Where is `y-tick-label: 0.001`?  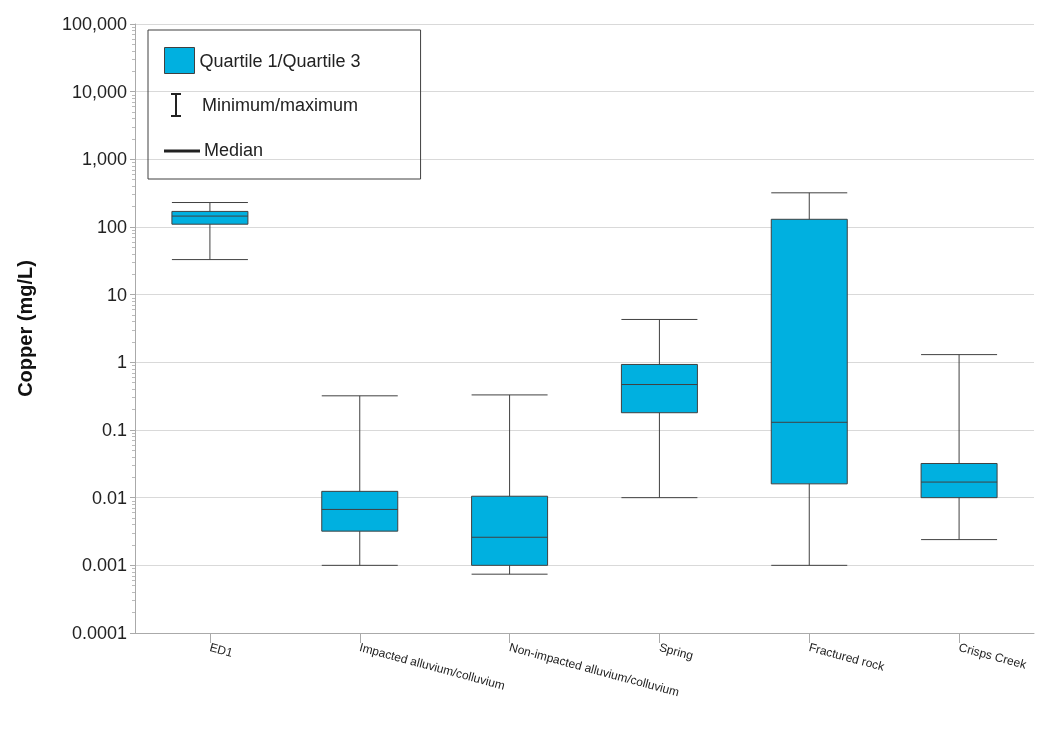 y-tick-label: 0.001 is located at coordinates (104, 565).